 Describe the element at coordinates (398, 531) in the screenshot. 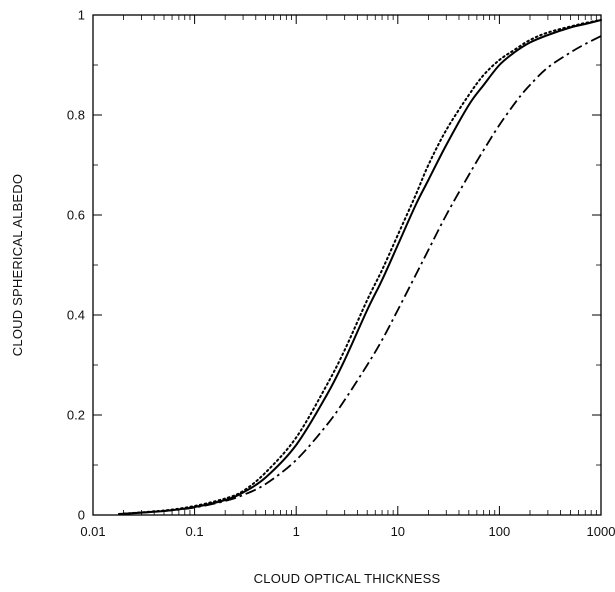

I see `x-tick-label: 10` at that location.